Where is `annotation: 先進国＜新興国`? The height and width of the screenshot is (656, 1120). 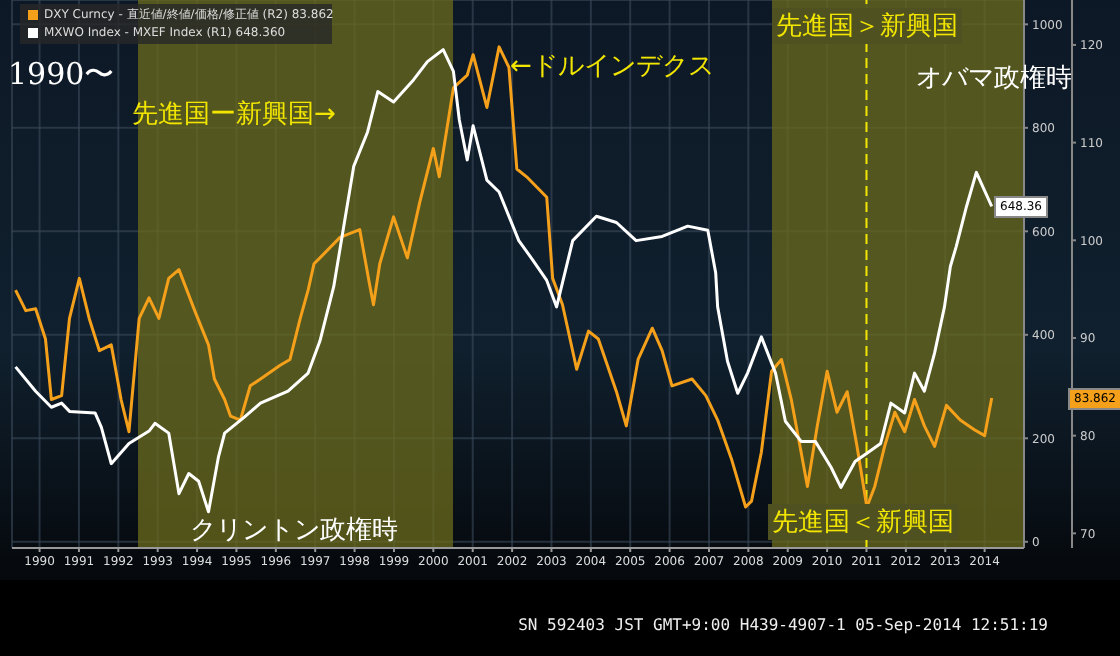
annotation: 先進国＜新興国 is located at coordinates (863, 522).